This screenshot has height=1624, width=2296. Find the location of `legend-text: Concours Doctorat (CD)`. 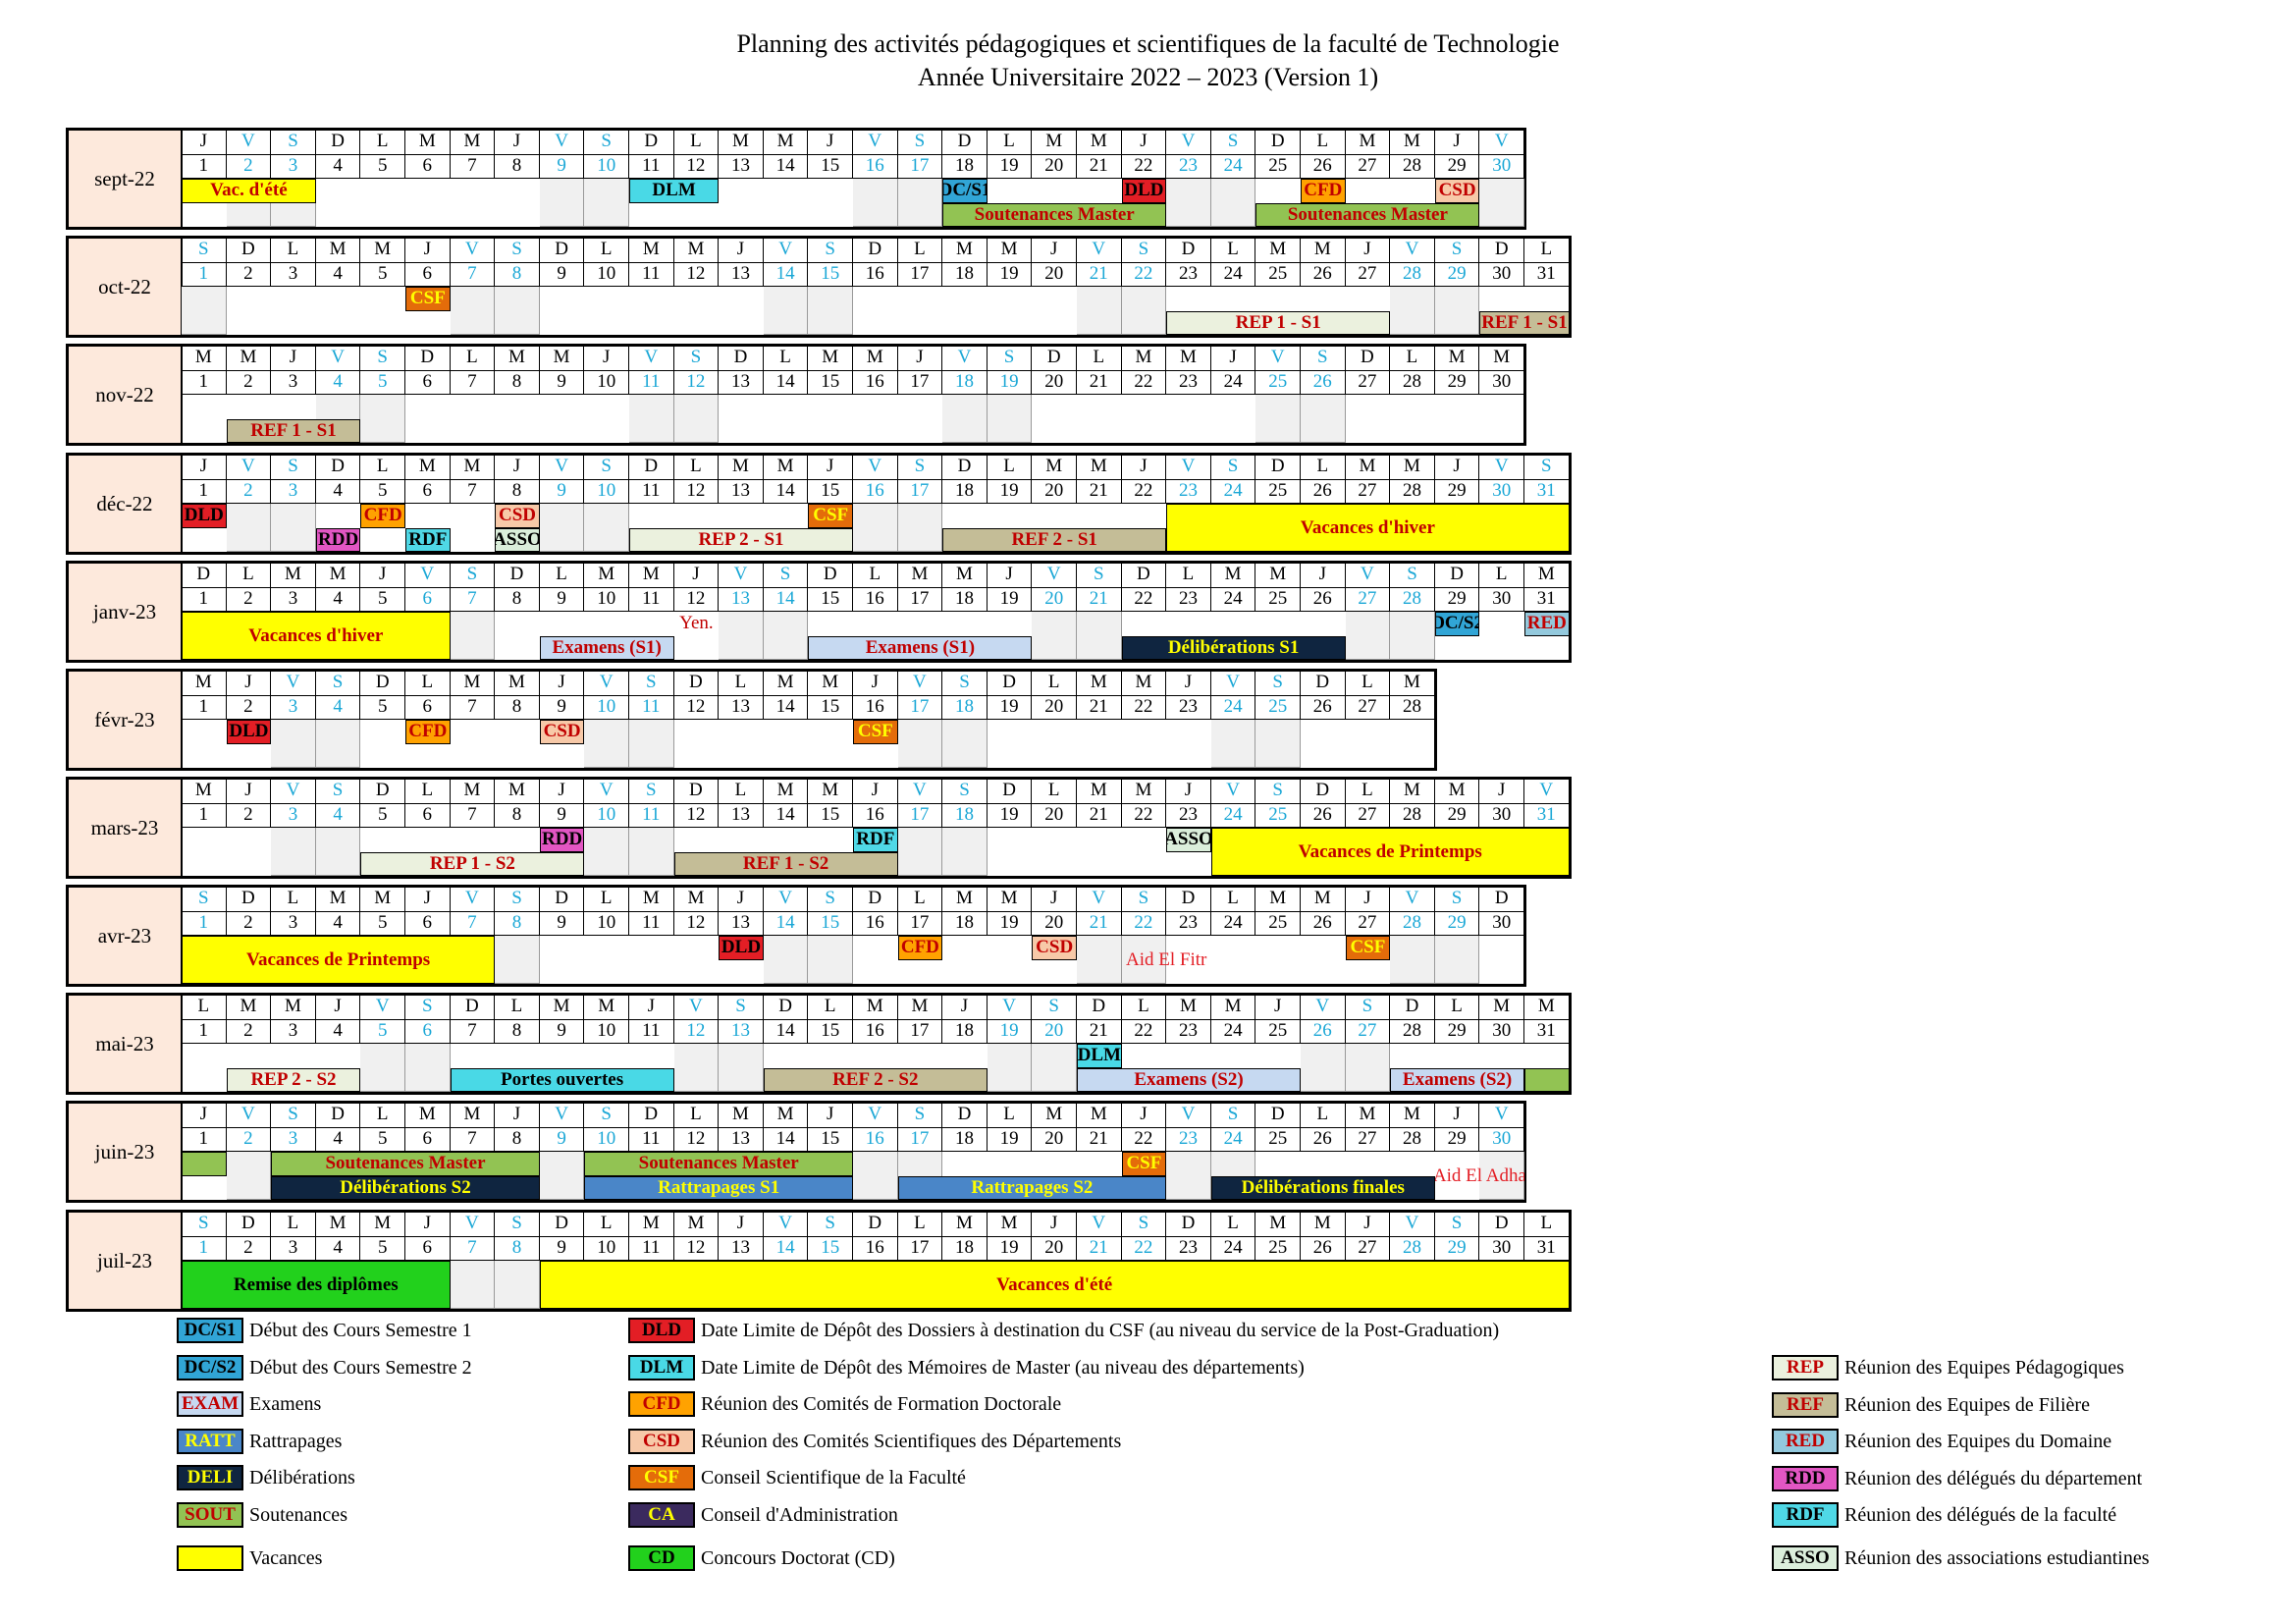

legend-text: Concours Doctorat (CD) is located at coordinates (798, 1557).